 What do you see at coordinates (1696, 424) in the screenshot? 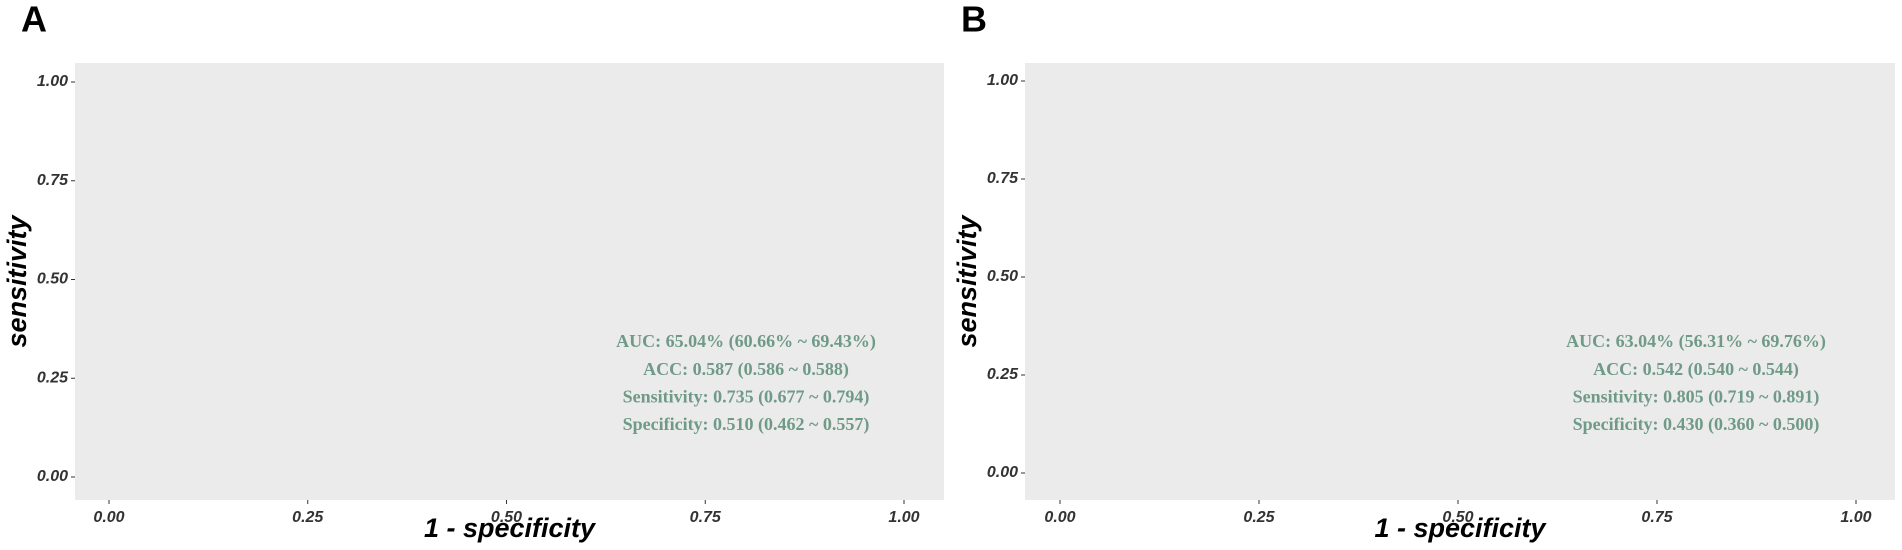
I see `annotation: Specificity: 0.430 (0.360 ~ 0.500)` at bounding box center [1696, 424].